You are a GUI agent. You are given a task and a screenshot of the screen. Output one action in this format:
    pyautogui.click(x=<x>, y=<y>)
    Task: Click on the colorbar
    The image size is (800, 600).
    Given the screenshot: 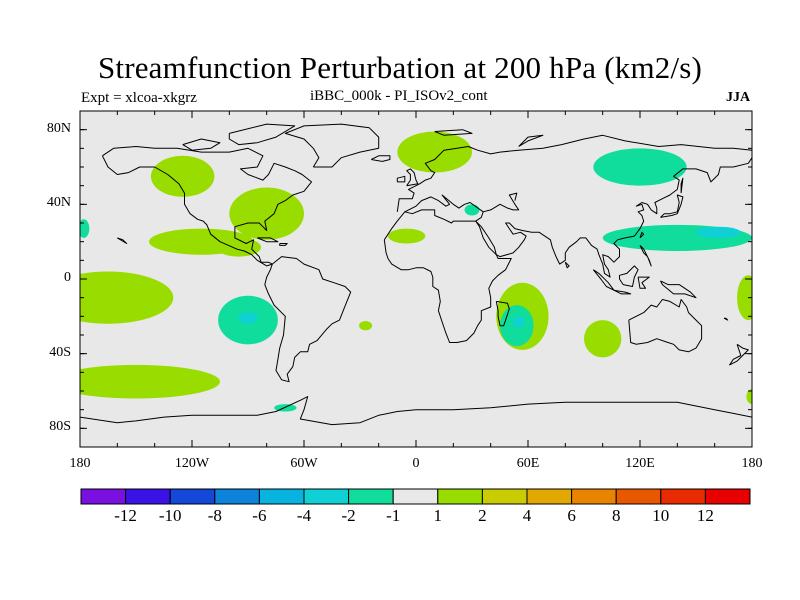 What is the action you would take?
    pyautogui.click(x=415, y=496)
    